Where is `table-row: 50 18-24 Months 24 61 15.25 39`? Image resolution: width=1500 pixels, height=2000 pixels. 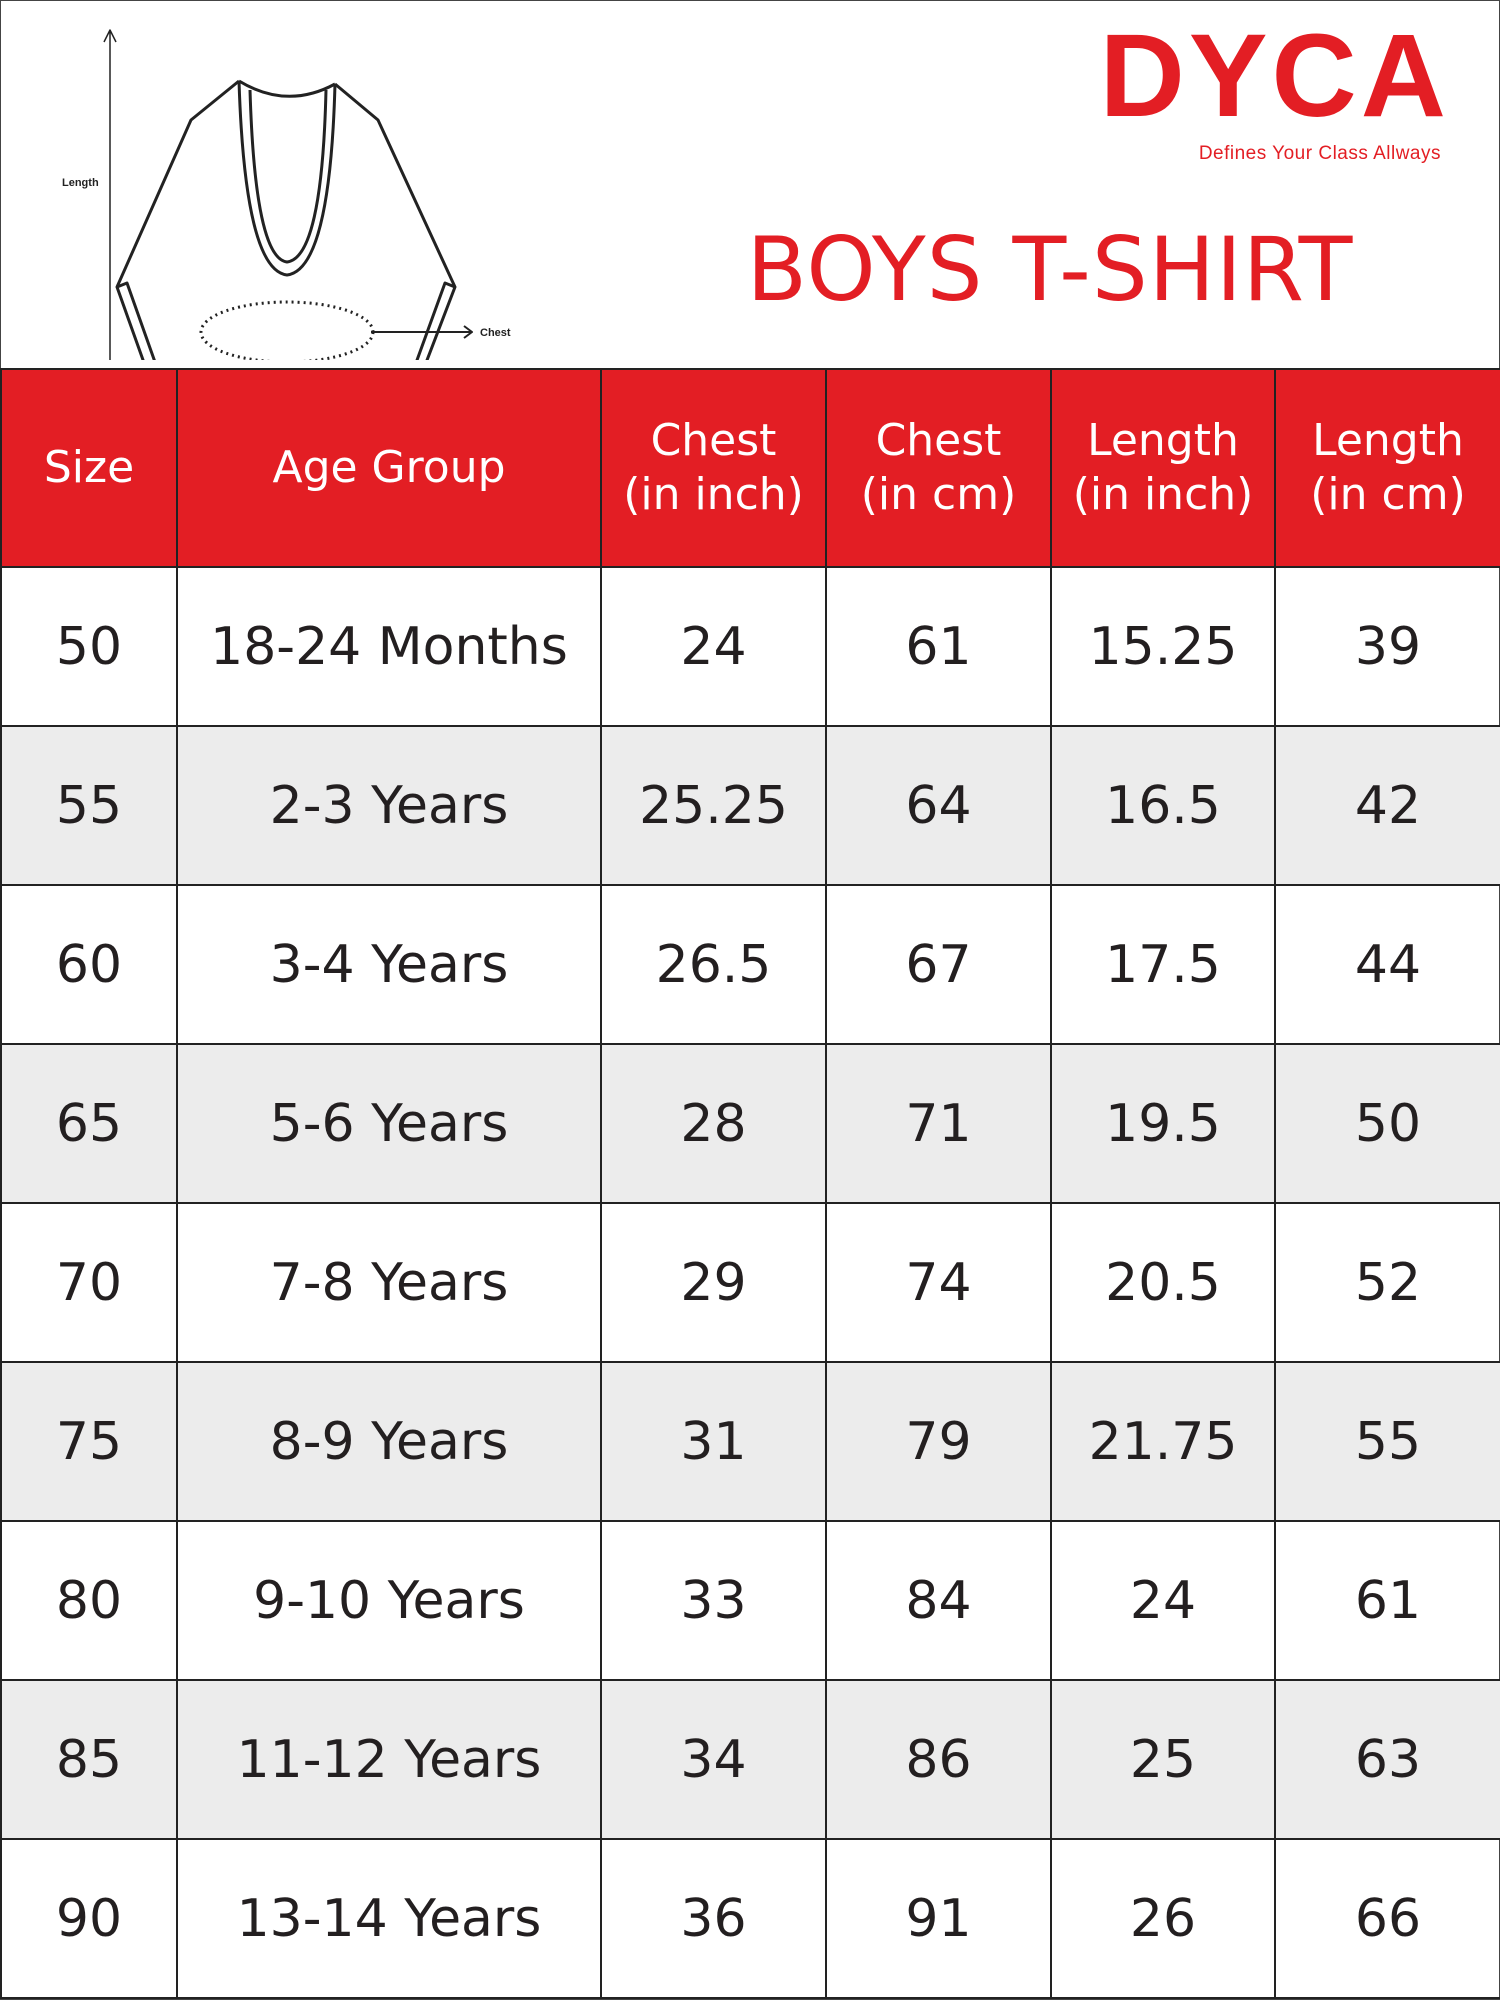
table-row: 50 18-24 Months 24 61 15.25 39 is located at coordinates (750, 646).